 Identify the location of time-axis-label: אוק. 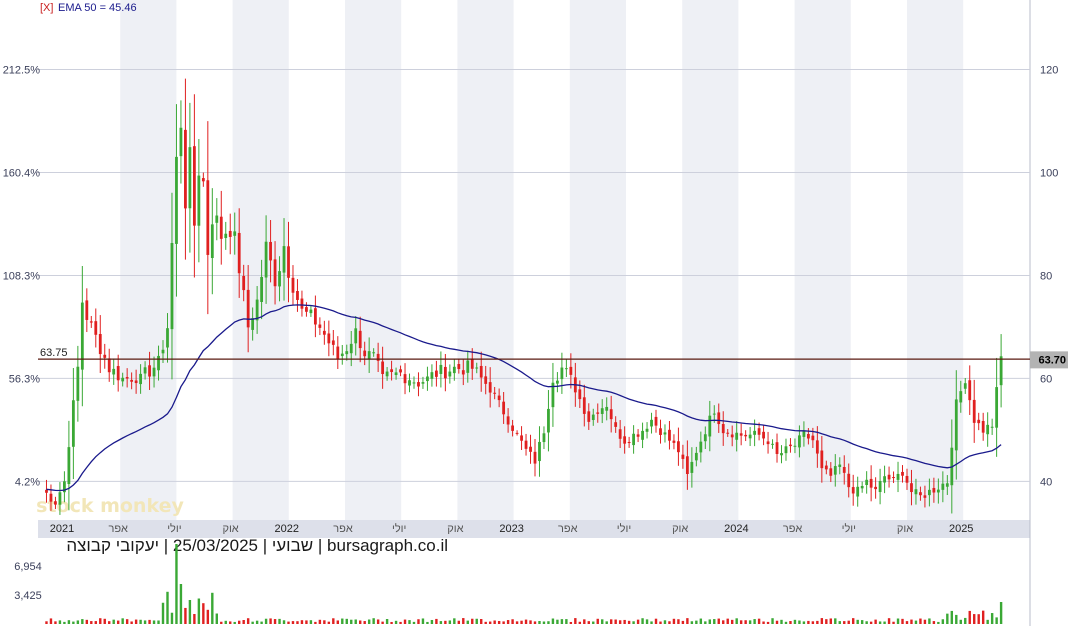
(905, 529).